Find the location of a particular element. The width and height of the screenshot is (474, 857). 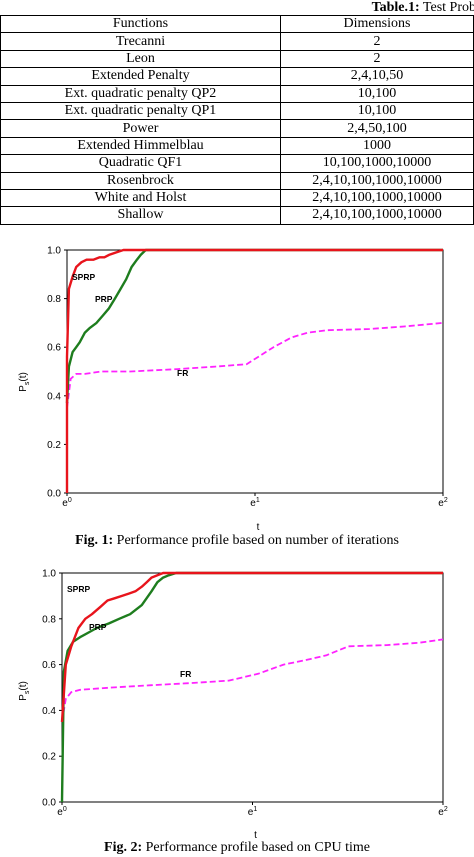

function-name-cell: Power is located at coordinates (140, 128).